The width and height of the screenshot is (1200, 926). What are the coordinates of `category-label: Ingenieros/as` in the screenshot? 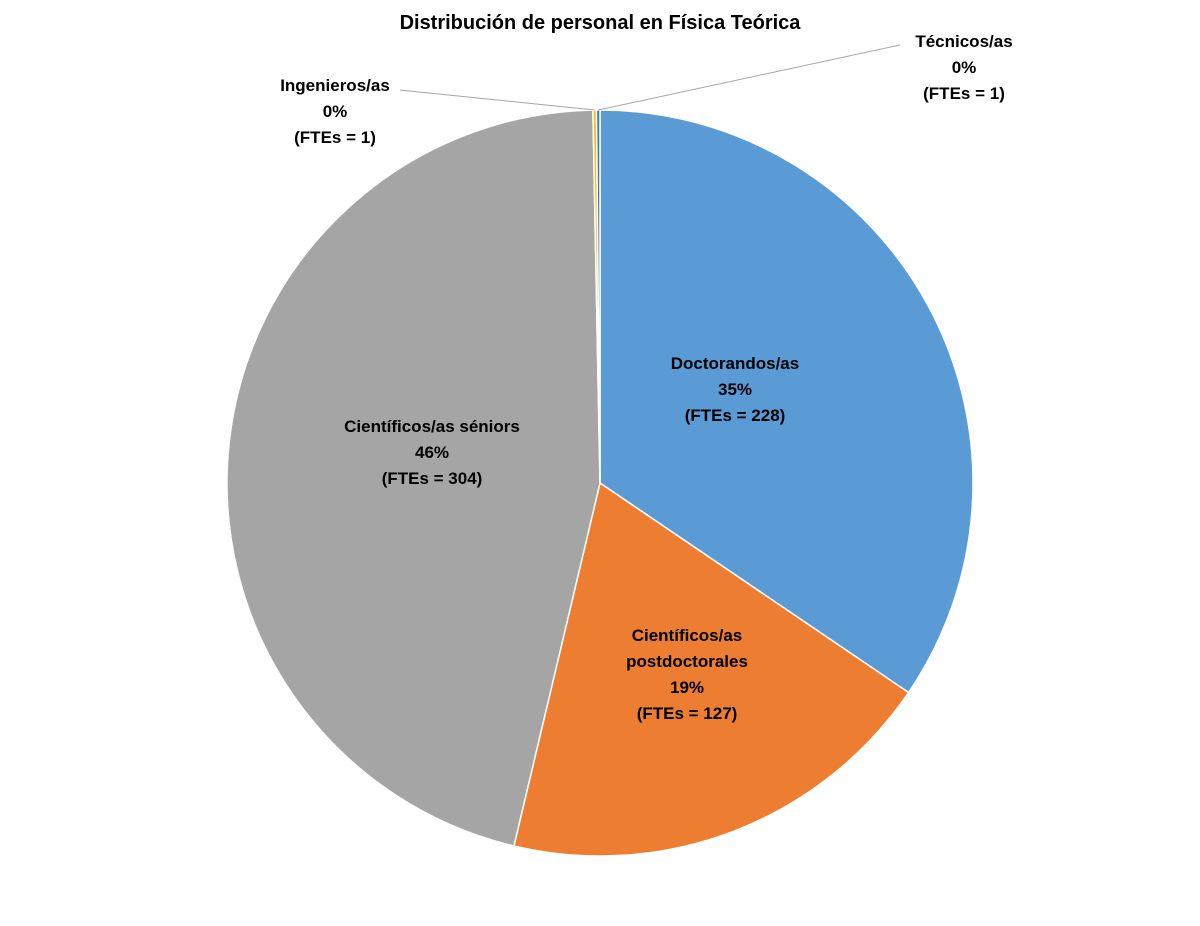 It's located at (335, 85).